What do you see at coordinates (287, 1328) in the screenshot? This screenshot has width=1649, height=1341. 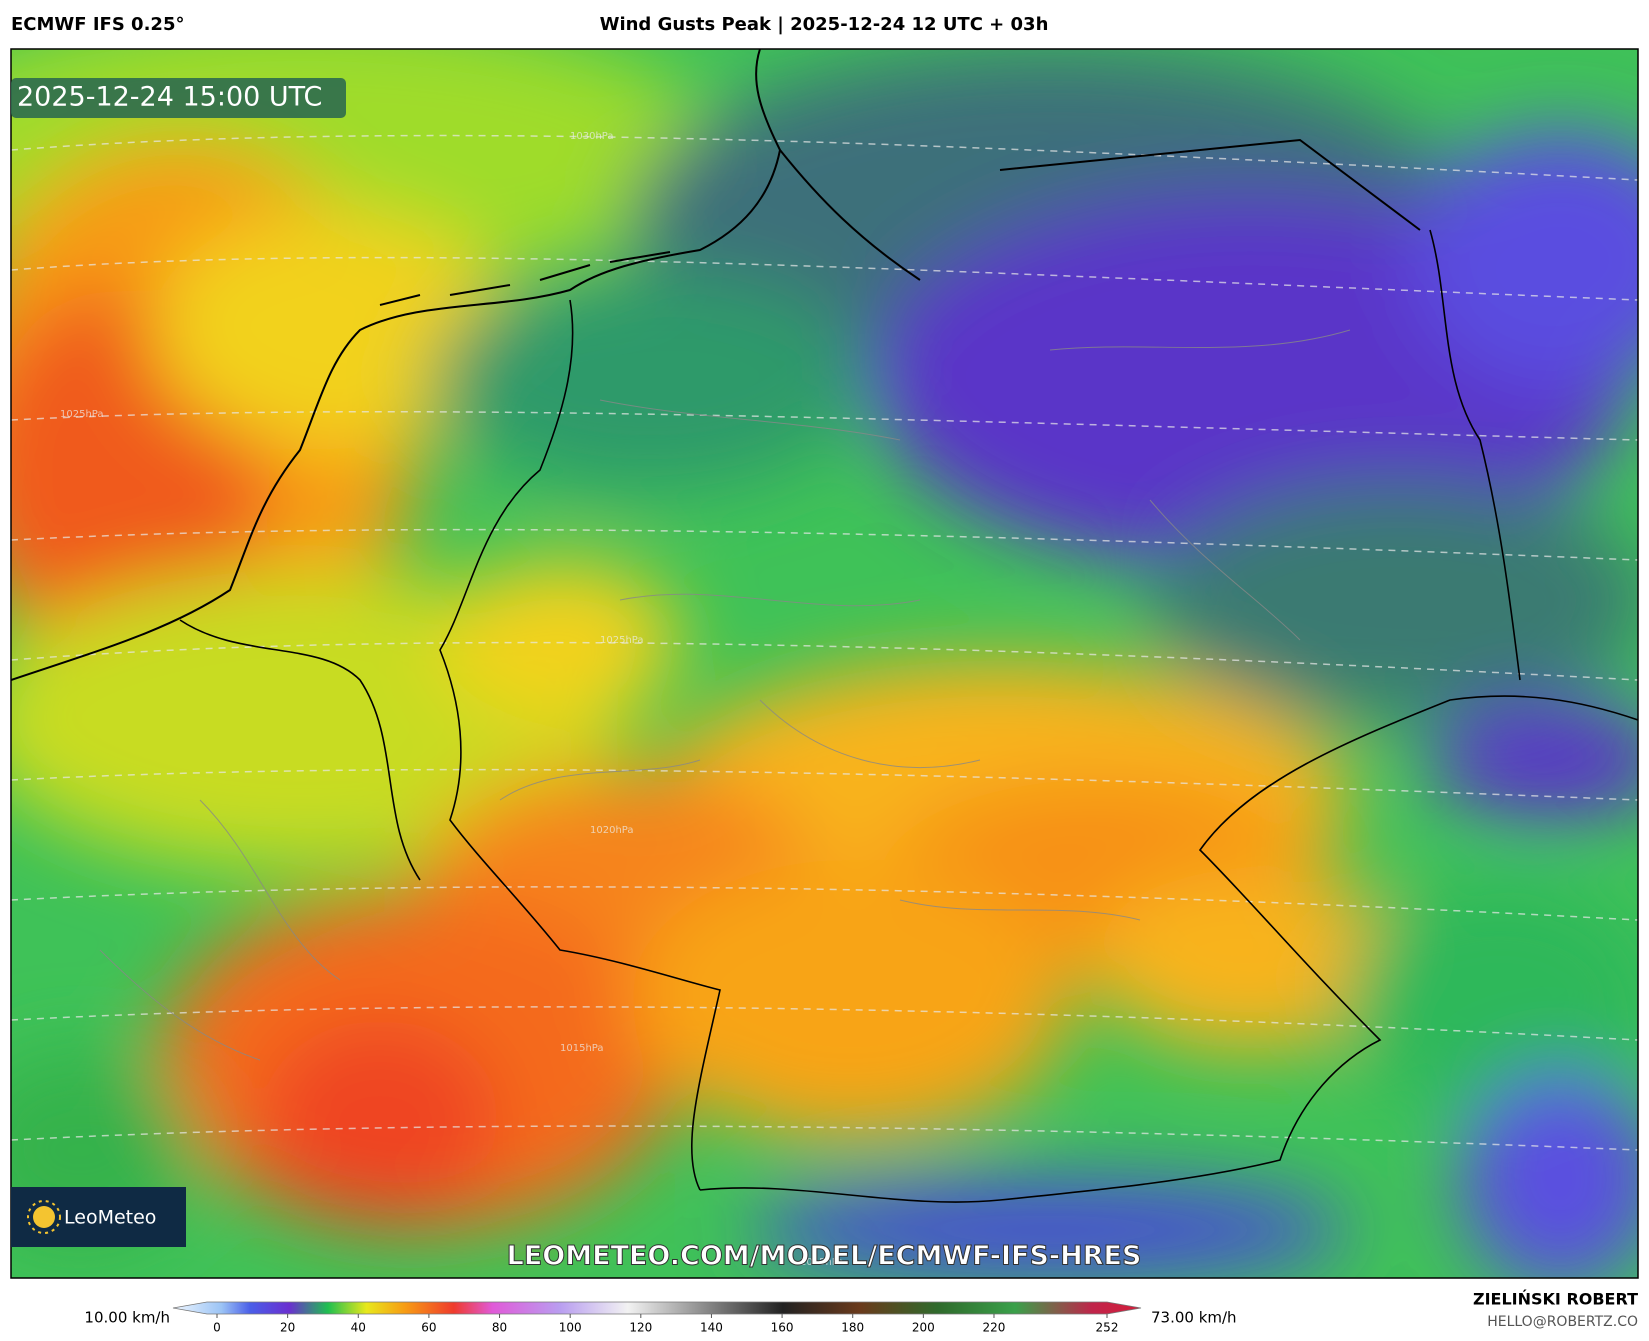 I see `colorbar-tick-label: 20` at bounding box center [287, 1328].